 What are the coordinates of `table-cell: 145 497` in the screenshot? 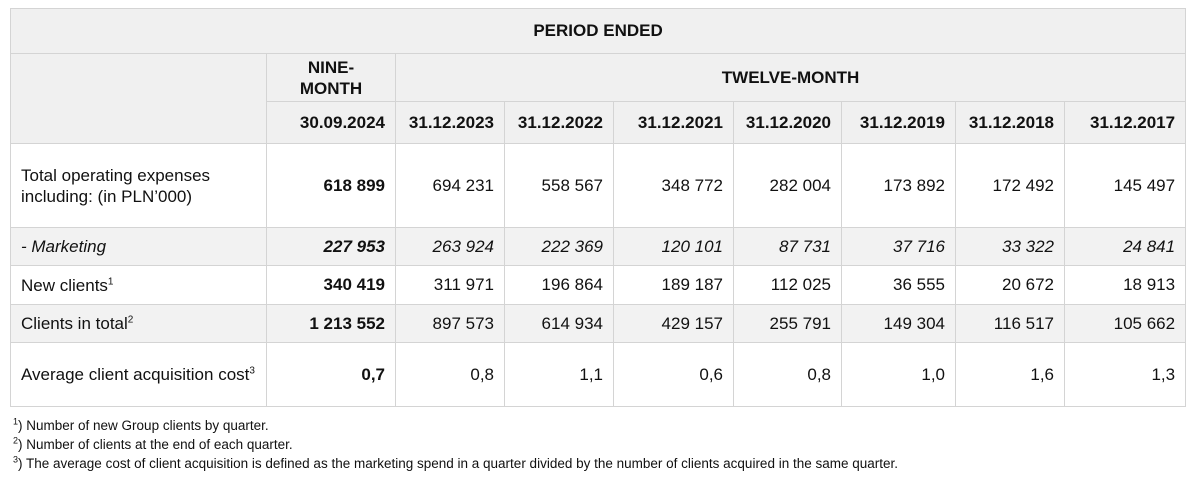 It's located at (1125, 185).